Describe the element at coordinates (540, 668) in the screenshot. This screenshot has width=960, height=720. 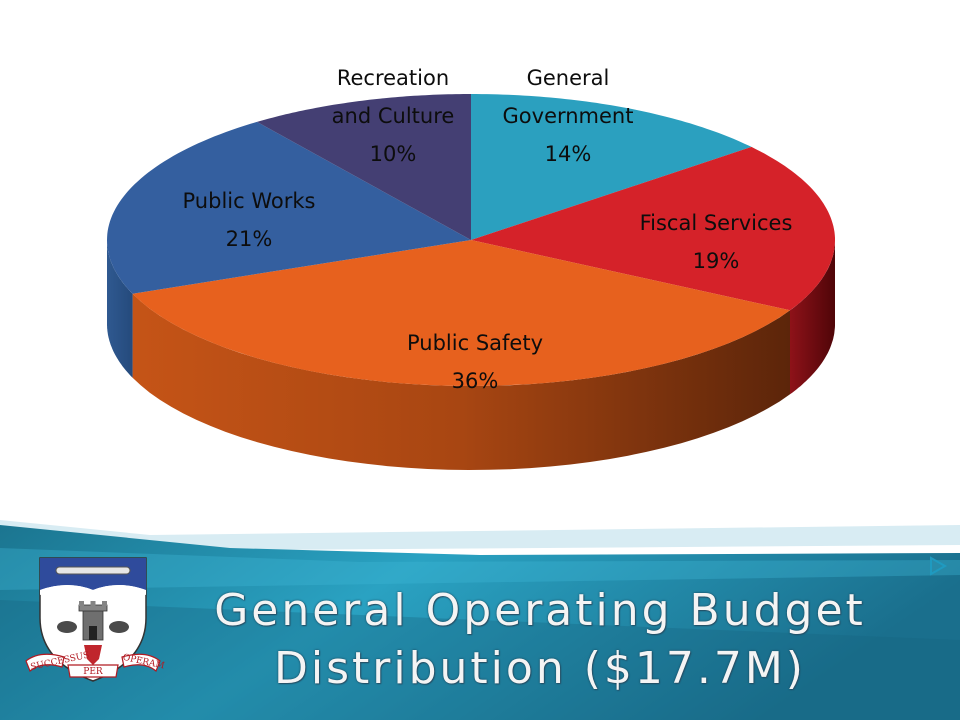
I see `title-line-2: Distribution ($17.7M)` at that location.